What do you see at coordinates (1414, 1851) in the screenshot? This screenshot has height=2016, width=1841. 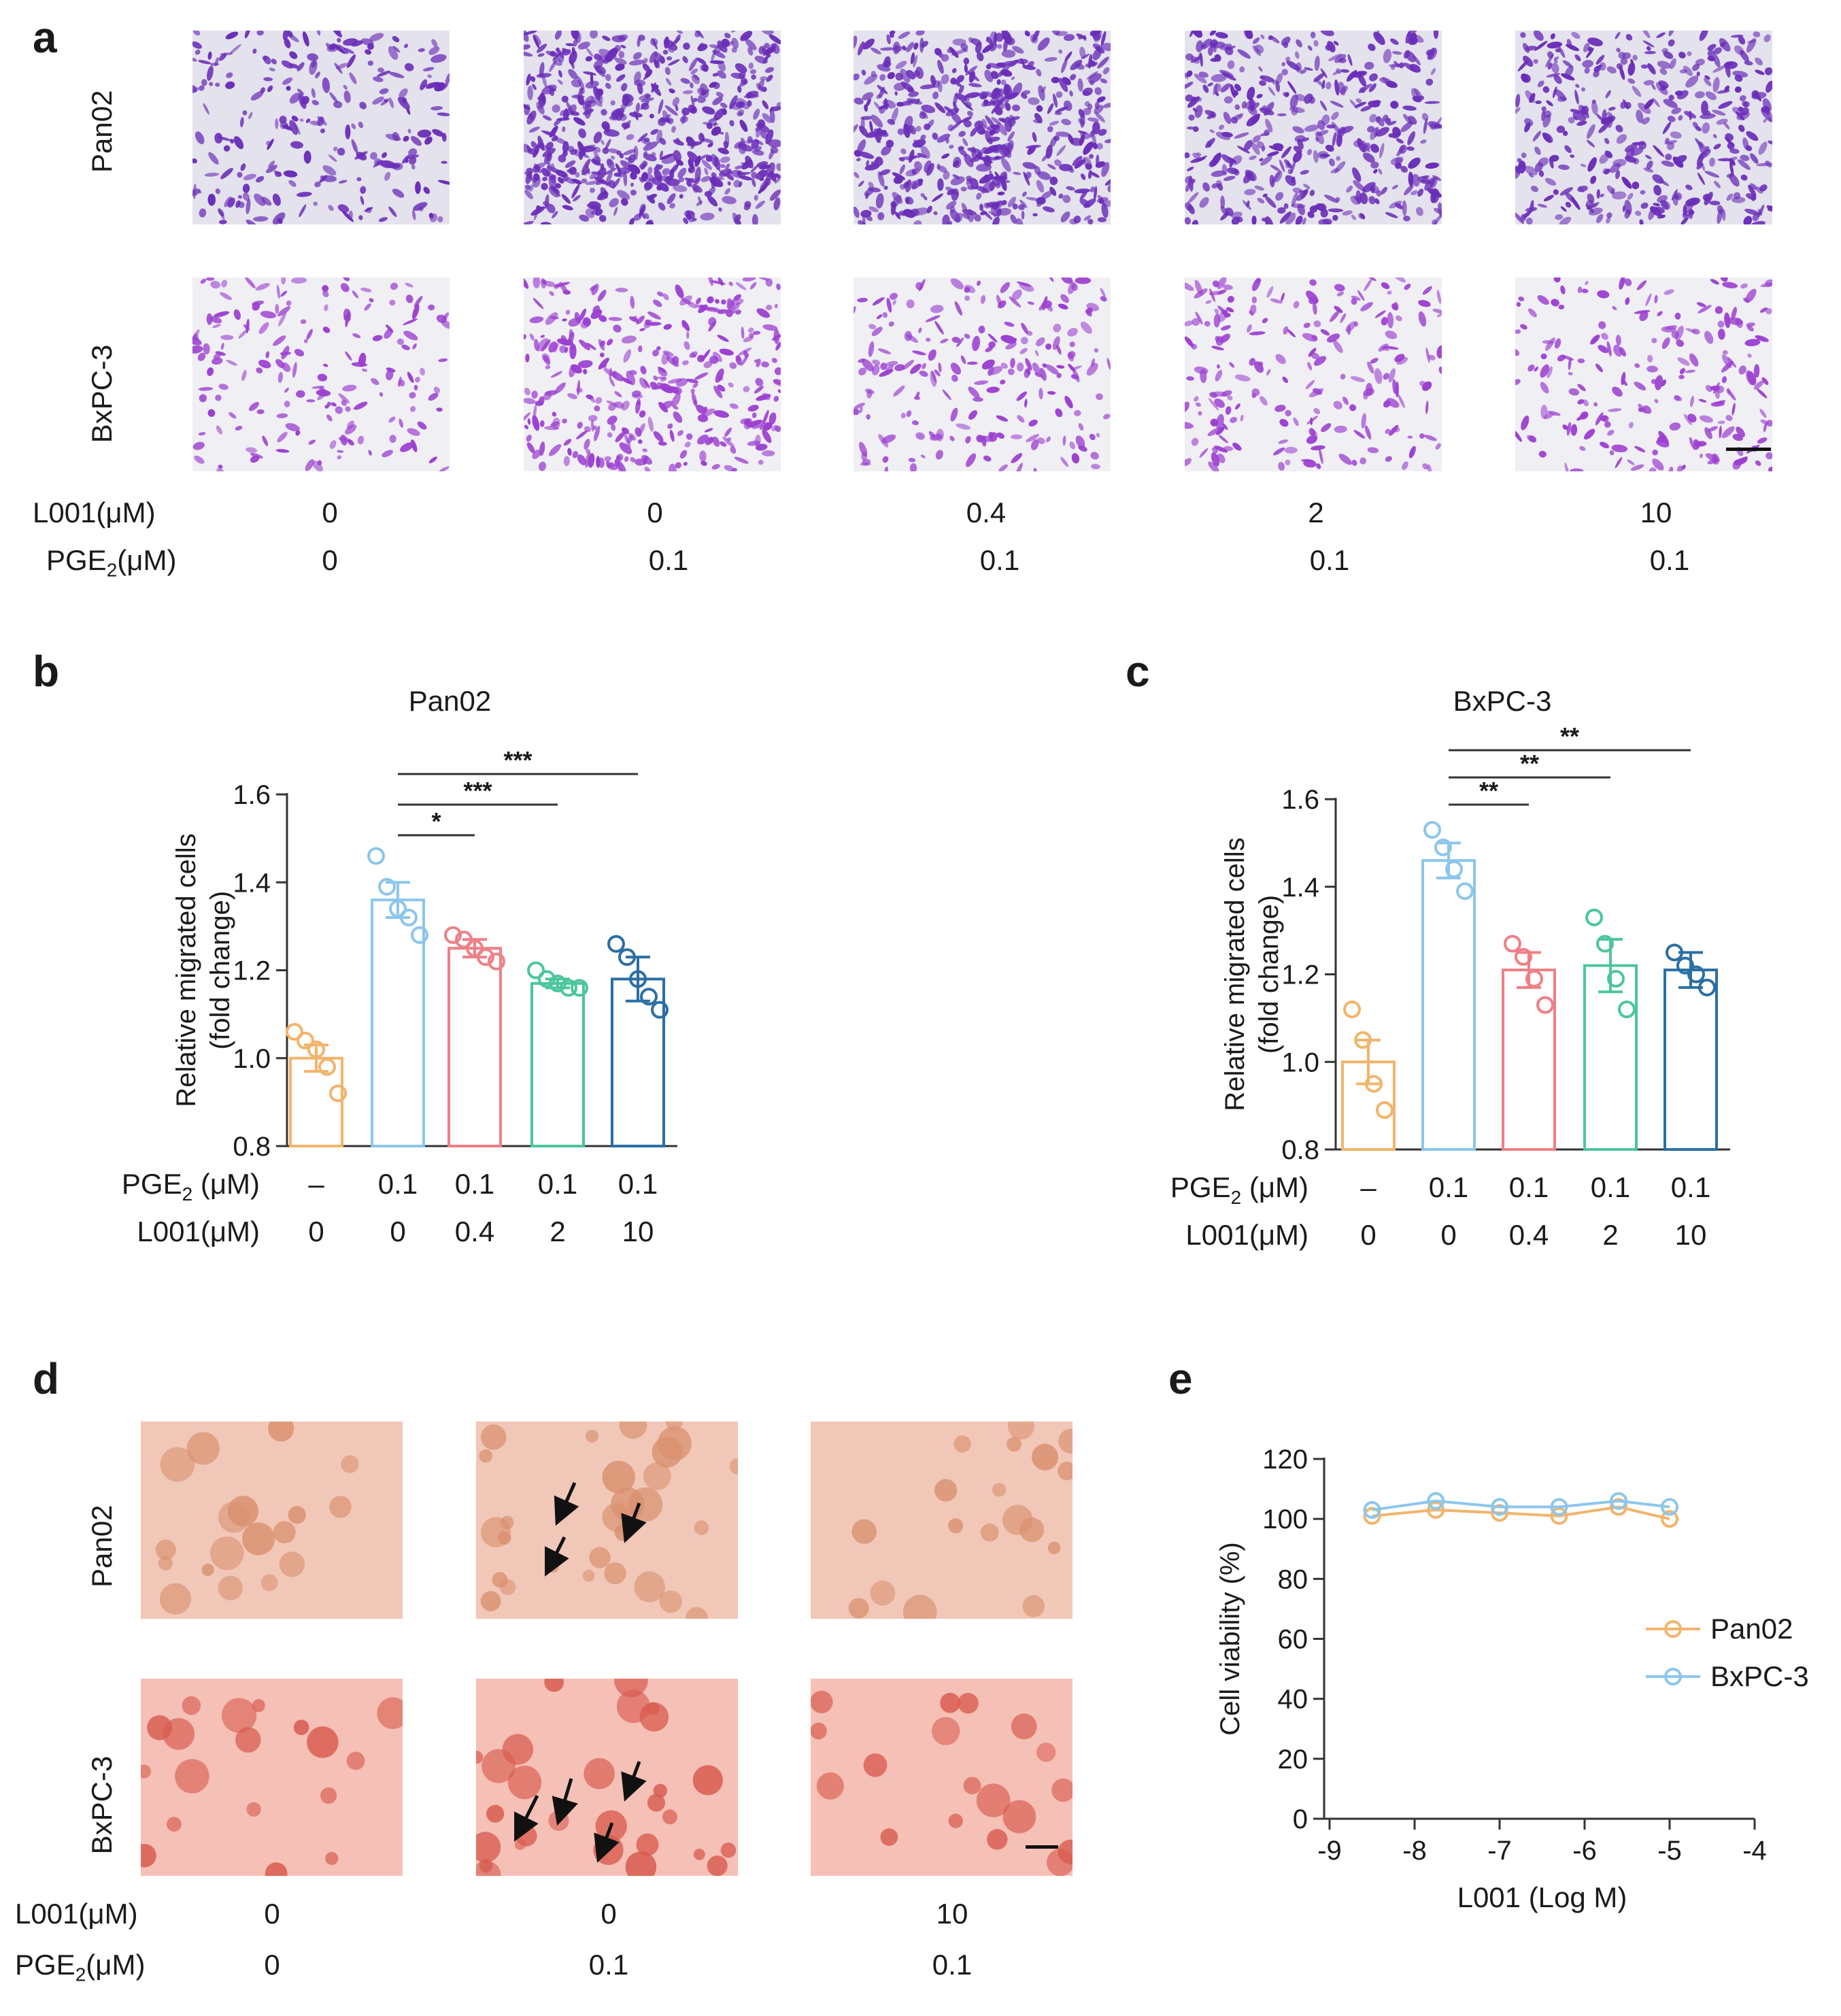 I see `x-tick-label: -8` at bounding box center [1414, 1851].